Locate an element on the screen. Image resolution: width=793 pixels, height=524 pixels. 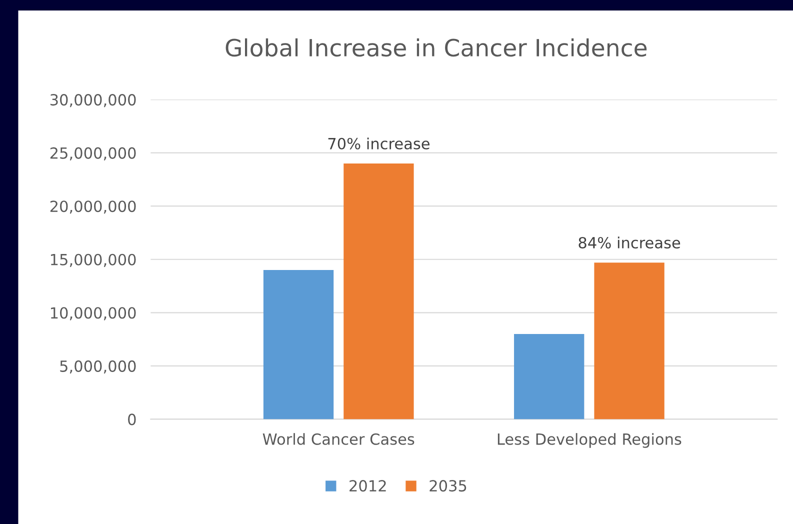
legend-label: 2035 is located at coordinates (448, 486).